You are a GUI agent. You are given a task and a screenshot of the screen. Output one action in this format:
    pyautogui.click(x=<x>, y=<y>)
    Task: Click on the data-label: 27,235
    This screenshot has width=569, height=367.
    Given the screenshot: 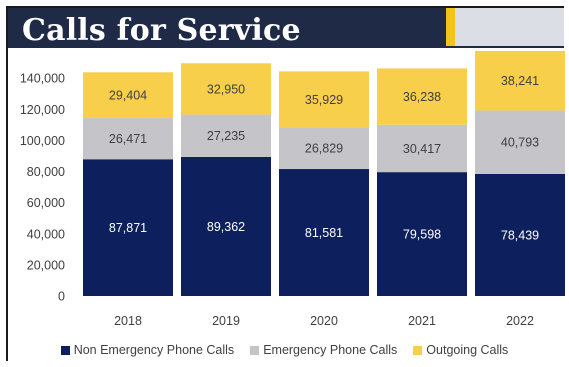 What is the action you would take?
    pyautogui.click(x=226, y=136)
    